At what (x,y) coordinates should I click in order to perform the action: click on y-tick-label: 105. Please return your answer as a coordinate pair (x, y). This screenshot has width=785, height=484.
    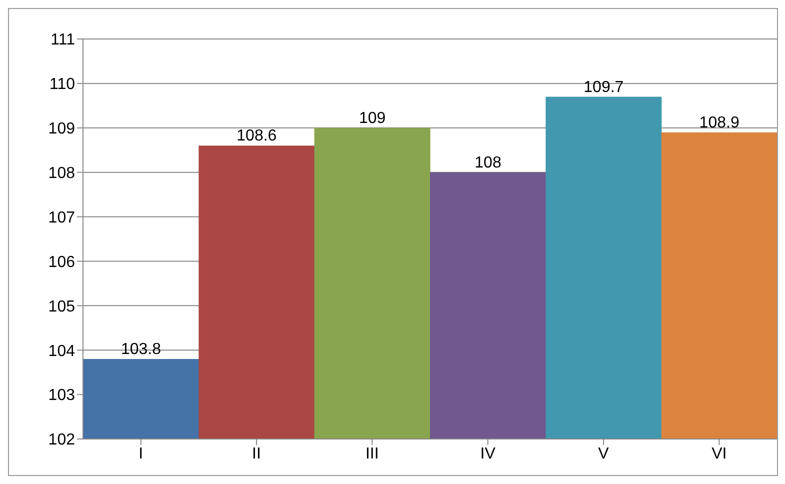
    Looking at the image, I should click on (62, 307).